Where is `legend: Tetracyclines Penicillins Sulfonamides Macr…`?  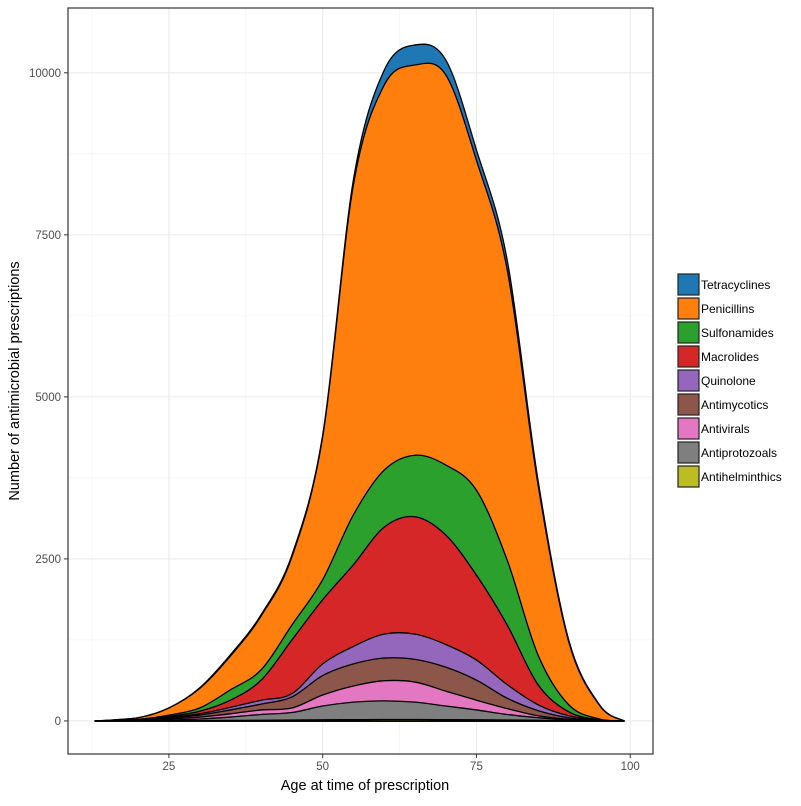
legend: Tetracyclines Penicillins Sulfonamides Macr… is located at coordinates (729, 380).